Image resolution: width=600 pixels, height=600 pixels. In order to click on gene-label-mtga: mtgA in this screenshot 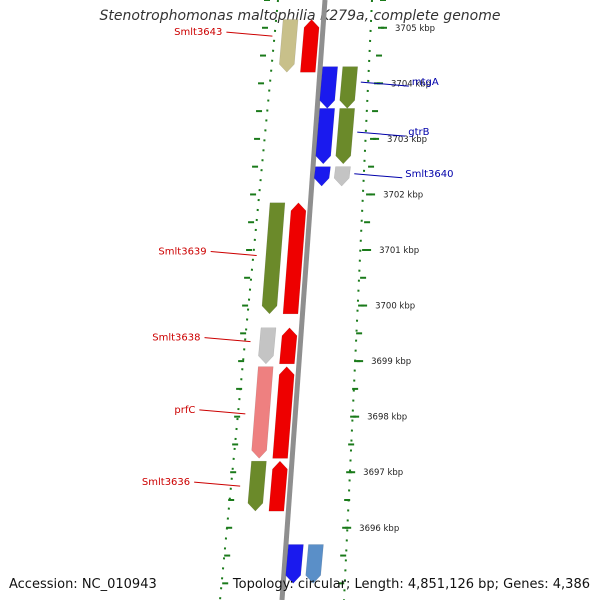, I will do `click(425, 82)`.